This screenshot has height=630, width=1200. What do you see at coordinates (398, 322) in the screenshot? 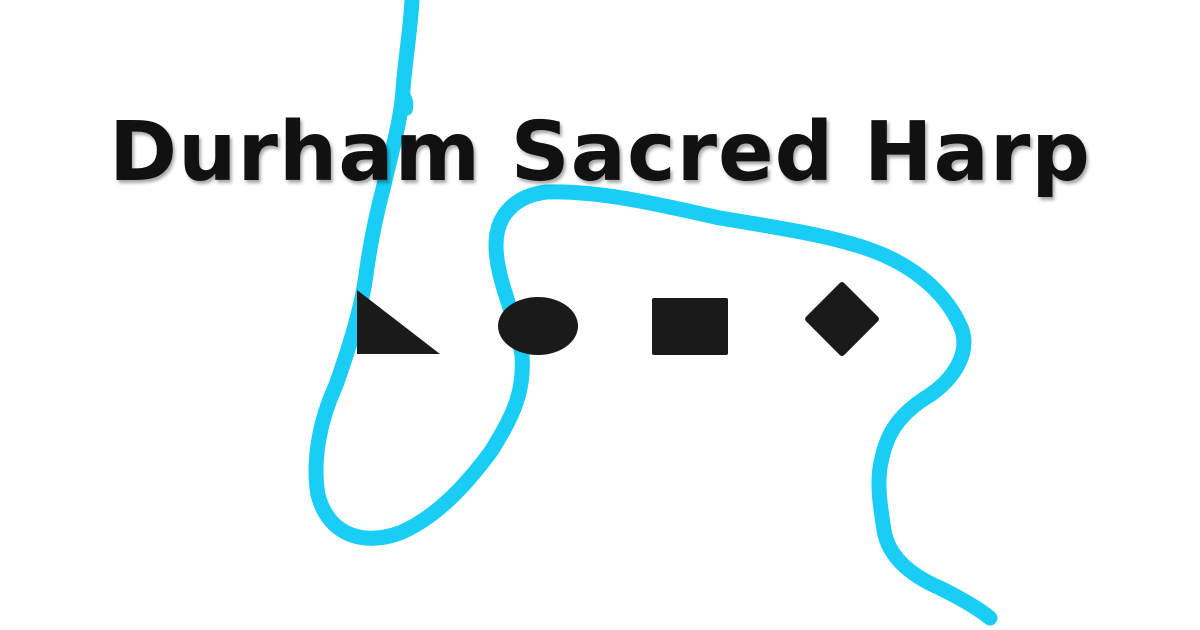
I see `triangle-note-icon` at bounding box center [398, 322].